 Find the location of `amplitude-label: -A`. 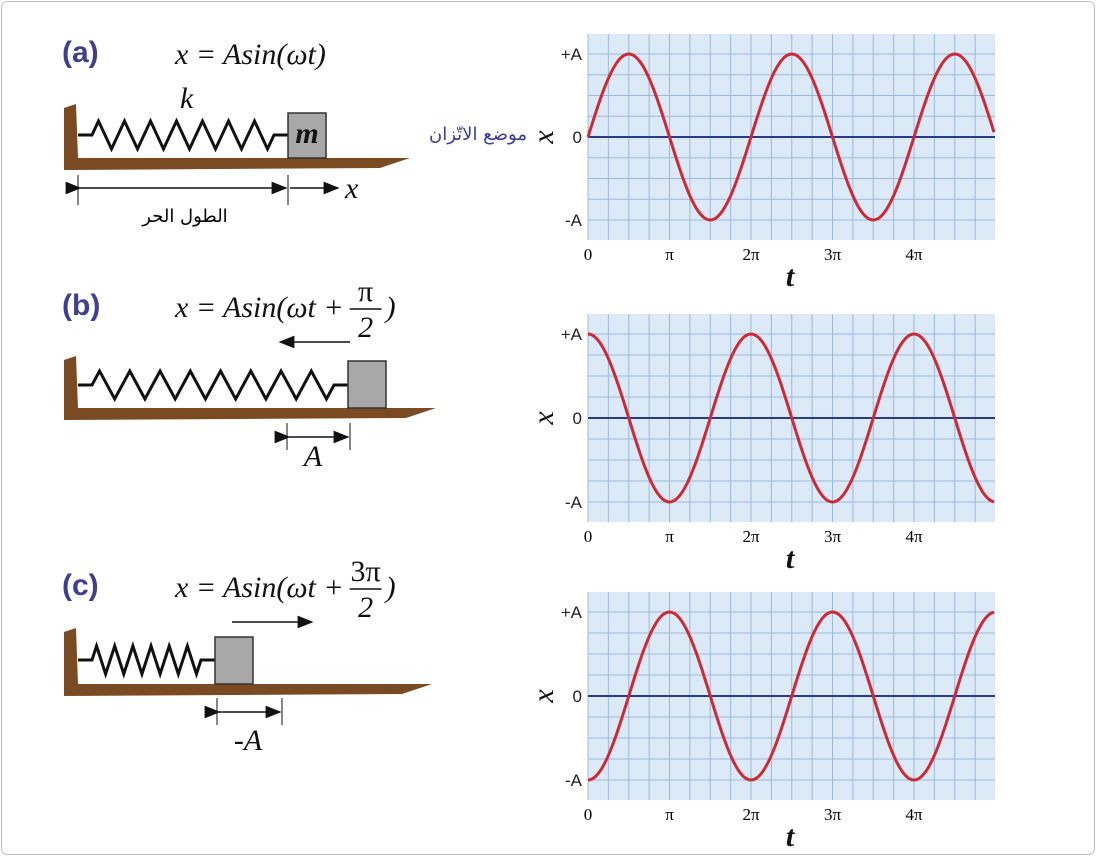

amplitude-label: -A is located at coordinates (248, 740).